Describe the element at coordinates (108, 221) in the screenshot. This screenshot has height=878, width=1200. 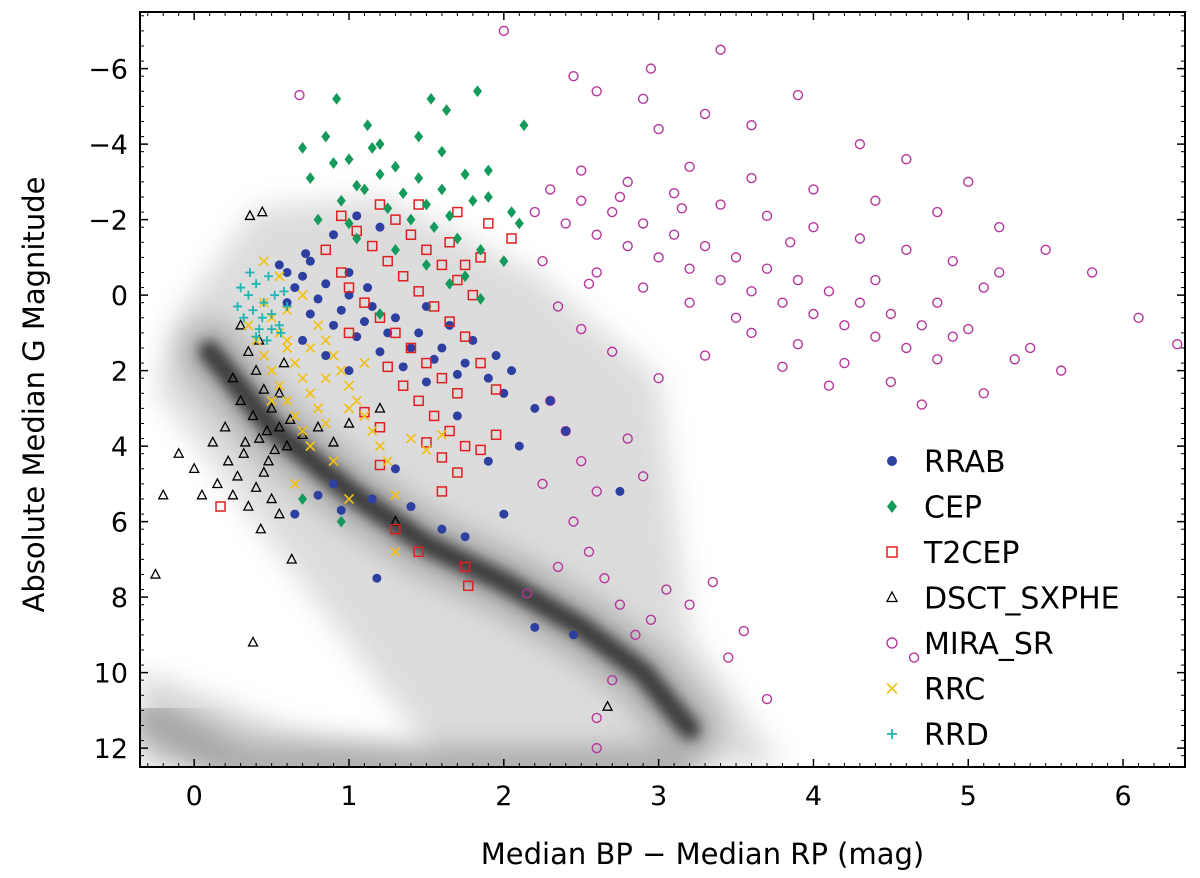
I see `y-tick-label: −2` at that location.